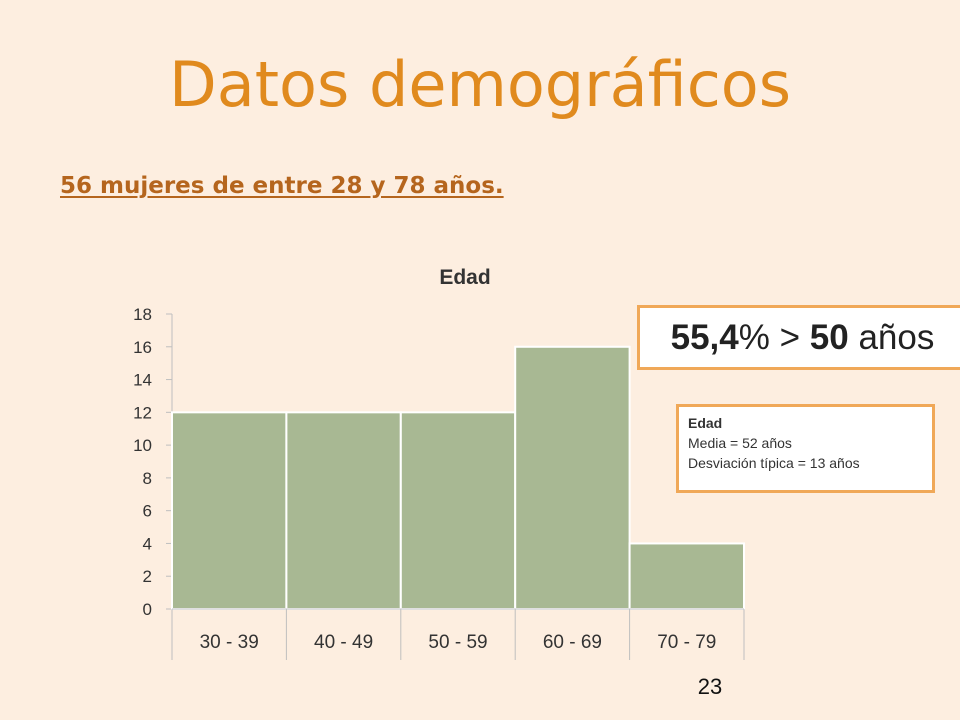  Describe the element at coordinates (740, 443) in the screenshot. I see `stats-mean: Media = 52 años` at that location.